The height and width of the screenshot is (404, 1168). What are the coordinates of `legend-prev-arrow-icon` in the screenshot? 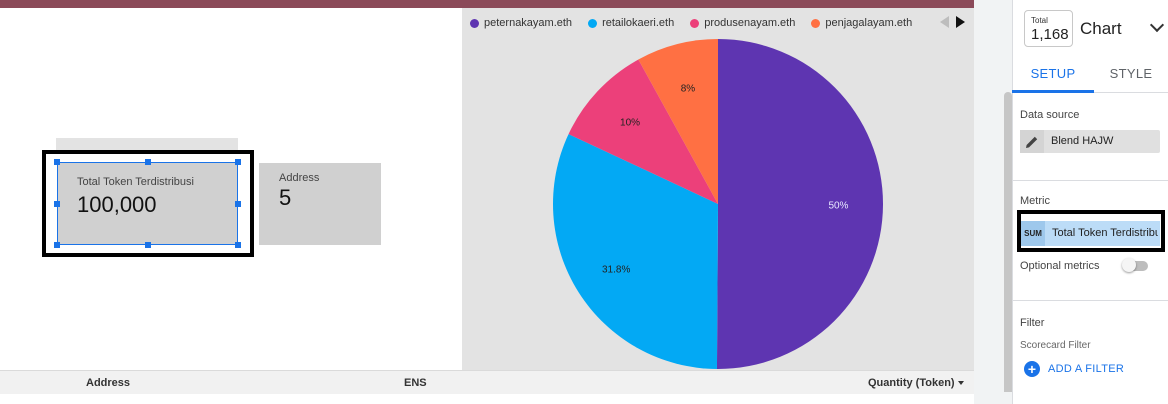 It's located at (944, 22).